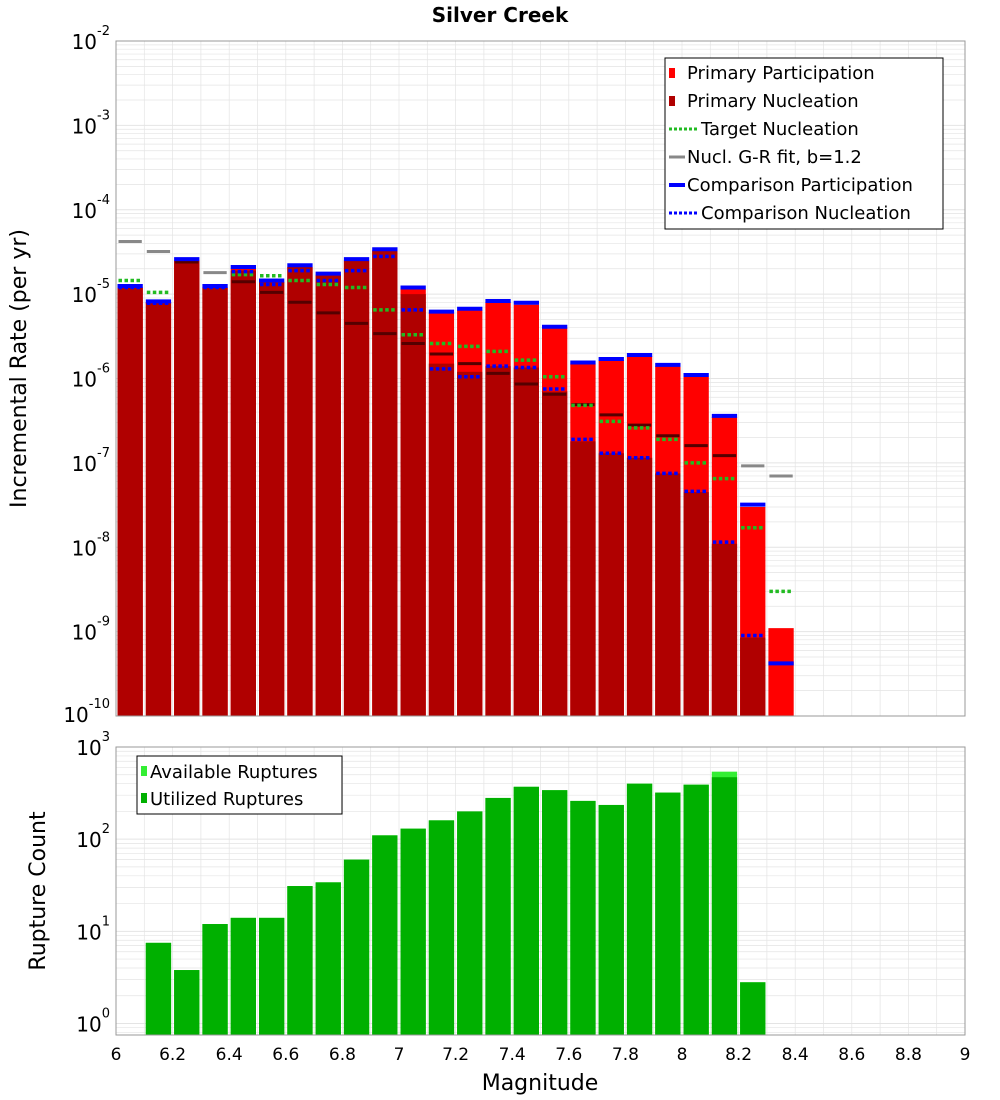 The image size is (1000, 1100). Describe the element at coordinates (800, 185) in the screenshot. I see `legend-label: Comparison Participation` at that location.